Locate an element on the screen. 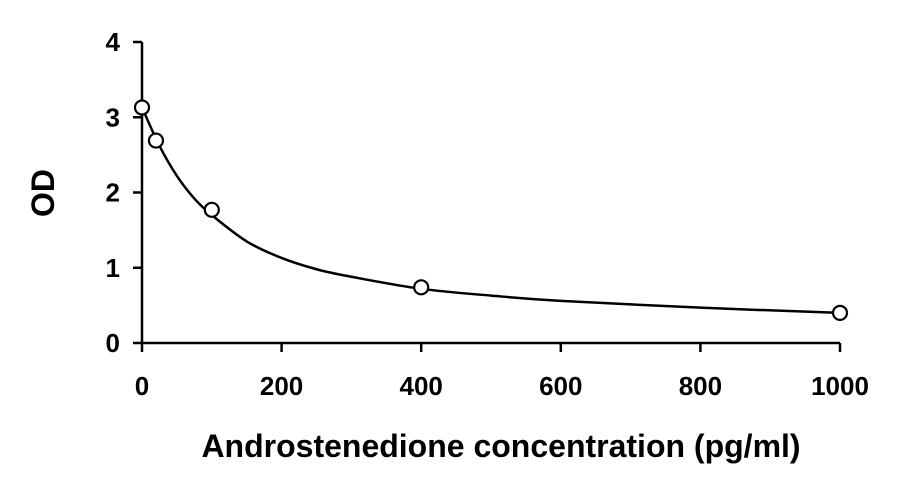 This screenshot has width=913, height=494. y-tick-label: 4 is located at coordinates (113, 42).